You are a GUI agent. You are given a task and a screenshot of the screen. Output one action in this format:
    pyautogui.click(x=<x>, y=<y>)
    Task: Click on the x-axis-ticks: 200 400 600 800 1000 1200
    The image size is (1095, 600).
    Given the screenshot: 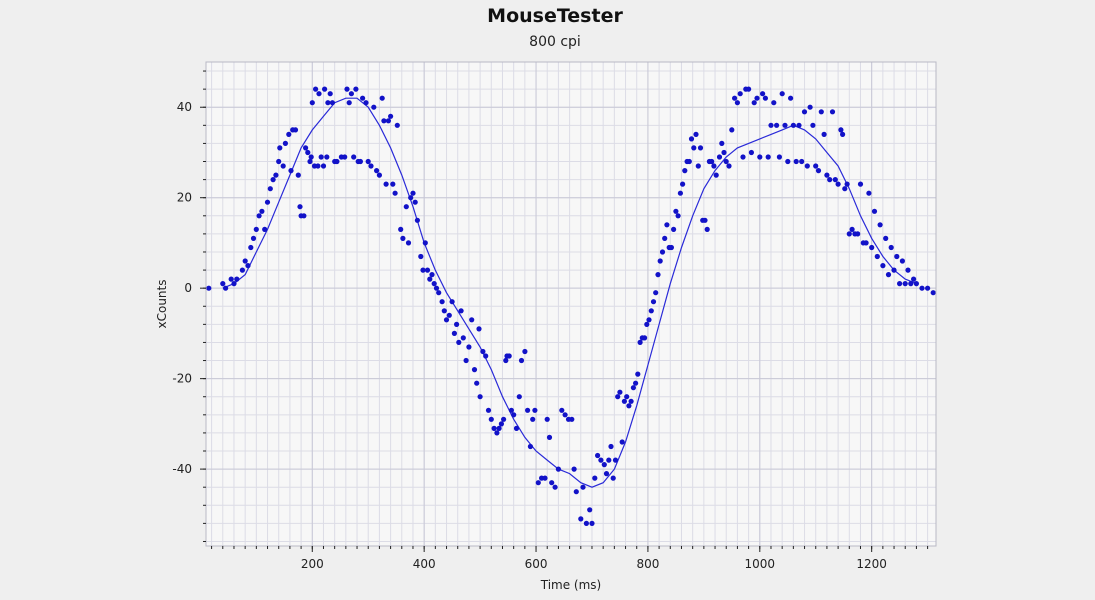 What is the action you would take?
    pyautogui.click(x=570, y=558)
    